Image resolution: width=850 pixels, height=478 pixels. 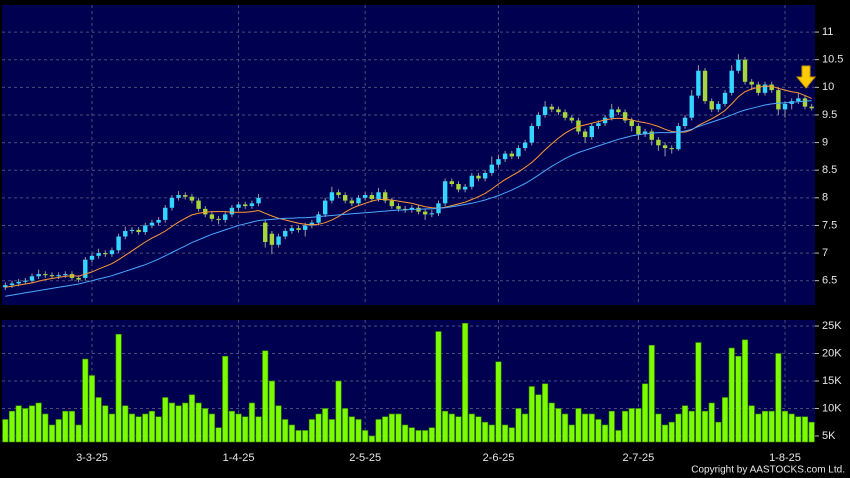 I want to click on x-tick-label: 2-7-25, so click(x=639, y=458).